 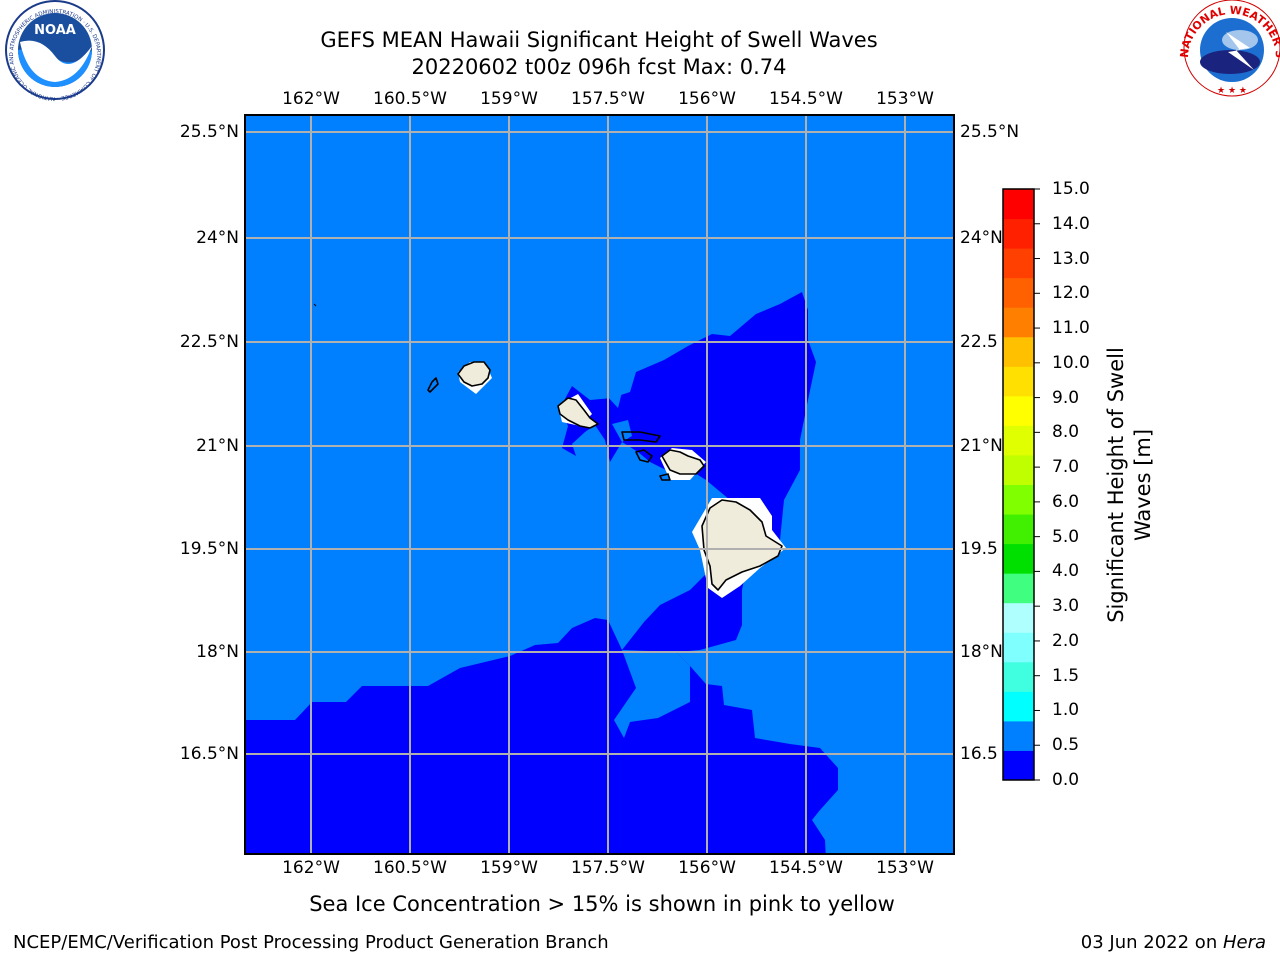 What do you see at coordinates (1066, 710) in the screenshot?
I see `colorbar-tick-label: 1.0` at bounding box center [1066, 710].